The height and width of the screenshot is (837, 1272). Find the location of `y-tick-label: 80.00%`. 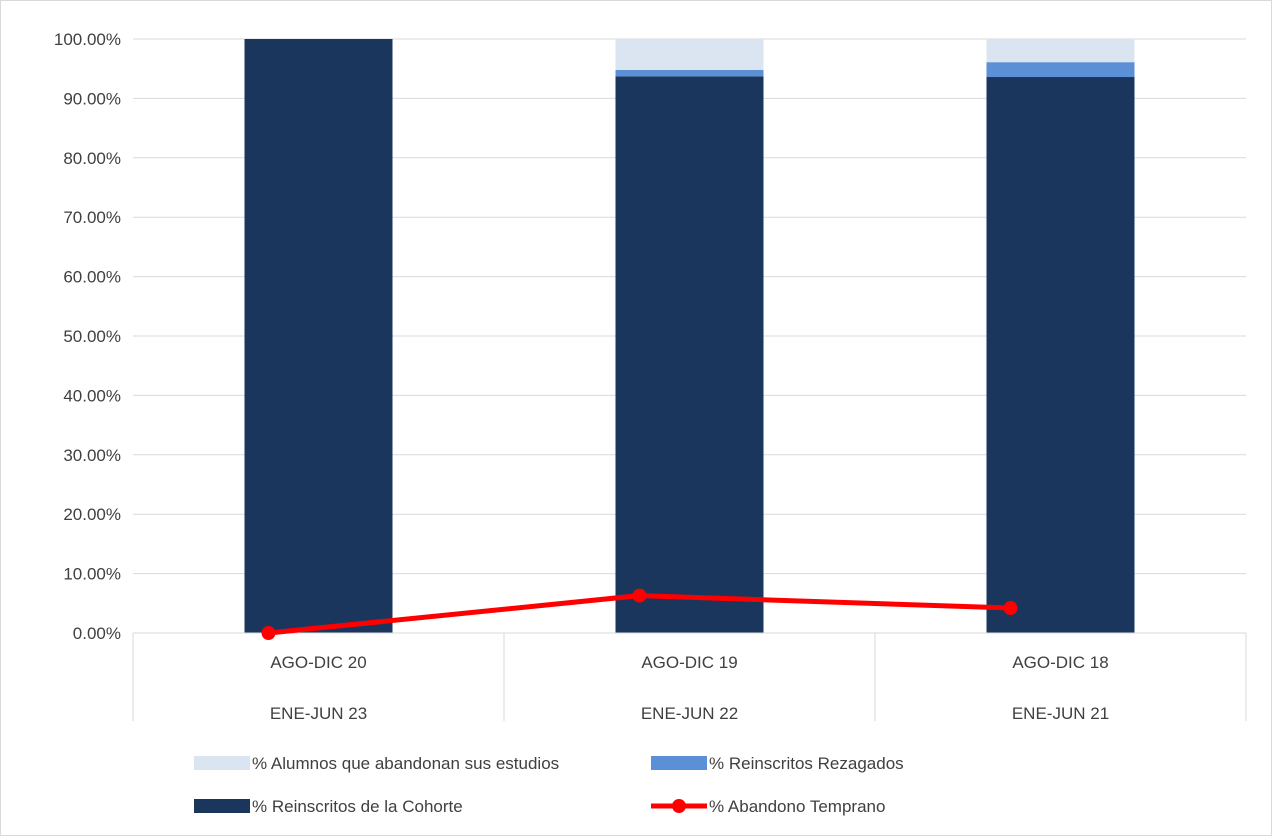

y-tick-label: 80.00% is located at coordinates (92, 158).